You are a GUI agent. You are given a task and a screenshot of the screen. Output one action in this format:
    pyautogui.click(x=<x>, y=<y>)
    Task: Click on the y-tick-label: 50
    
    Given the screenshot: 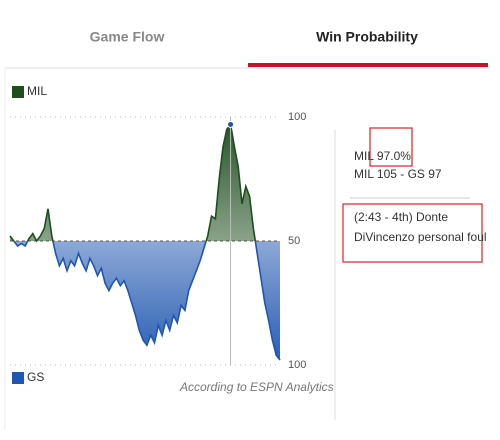 What is the action you would take?
    pyautogui.click(x=294, y=241)
    